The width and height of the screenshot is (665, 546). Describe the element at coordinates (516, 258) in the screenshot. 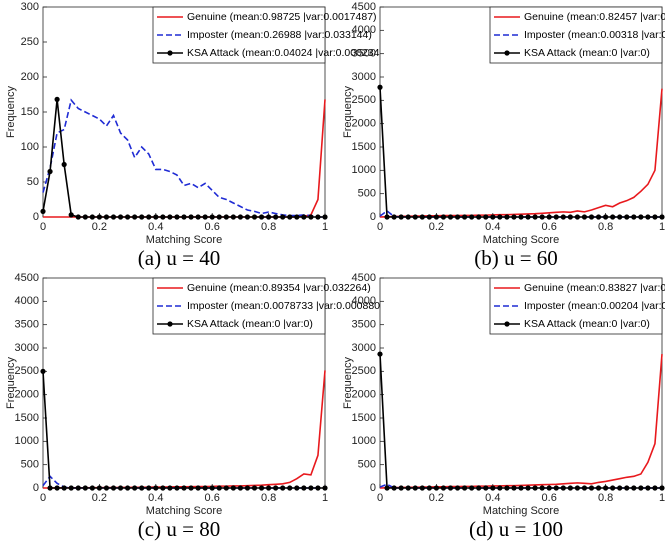

I see `caption: (b) u = 60` at that location.